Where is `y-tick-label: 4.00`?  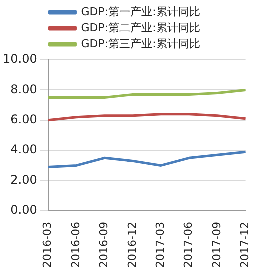
y-tick-label: 4.00 is located at coordinates (24, 149).